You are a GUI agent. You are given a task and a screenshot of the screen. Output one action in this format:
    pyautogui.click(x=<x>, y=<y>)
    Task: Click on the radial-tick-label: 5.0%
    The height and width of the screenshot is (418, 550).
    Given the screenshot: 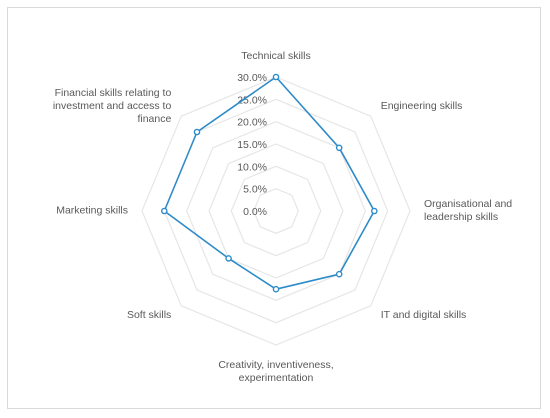 What is the action you would take?
    pyautogui.click(x=255, y=190)
    